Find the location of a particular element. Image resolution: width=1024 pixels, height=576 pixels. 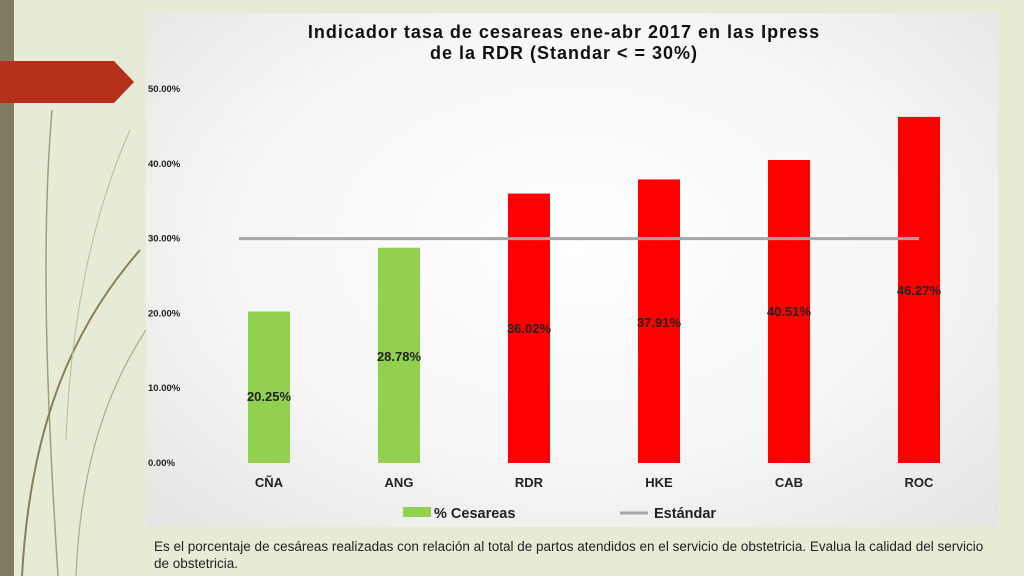

y-tick-label: 50.00% is located at coordinates (164, 89).